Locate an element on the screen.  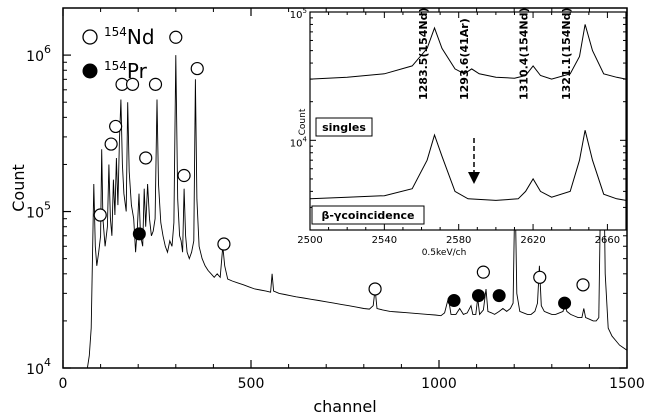
inset-y-tick-label: 10⁵ is located at coordinates (298, 14).